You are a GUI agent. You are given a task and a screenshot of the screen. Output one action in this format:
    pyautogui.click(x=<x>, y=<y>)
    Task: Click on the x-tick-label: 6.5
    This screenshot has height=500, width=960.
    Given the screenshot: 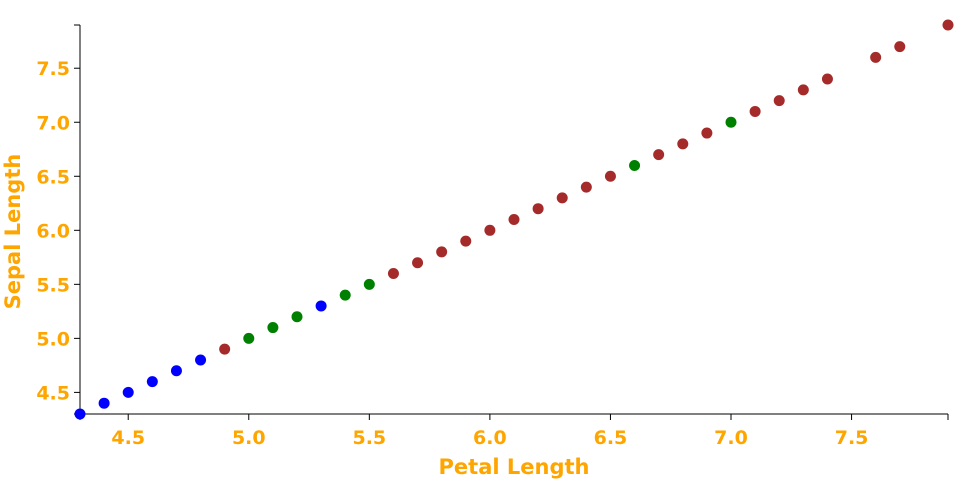 What is the action you would take?
    pyautogui.click(x=611, y=438)
    